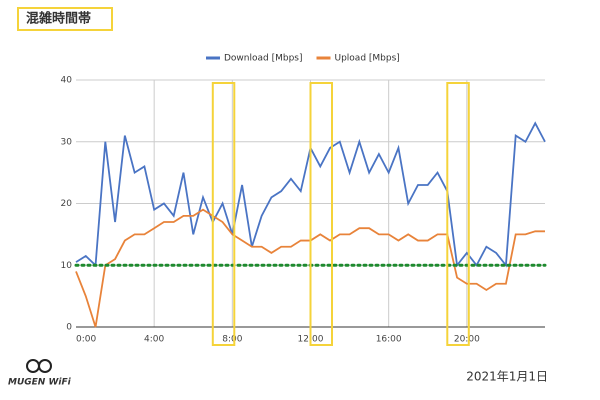  Describe the element at coordinates (154, 340) in the screenshot. I see `x-tick-label: 4:00` at that location.